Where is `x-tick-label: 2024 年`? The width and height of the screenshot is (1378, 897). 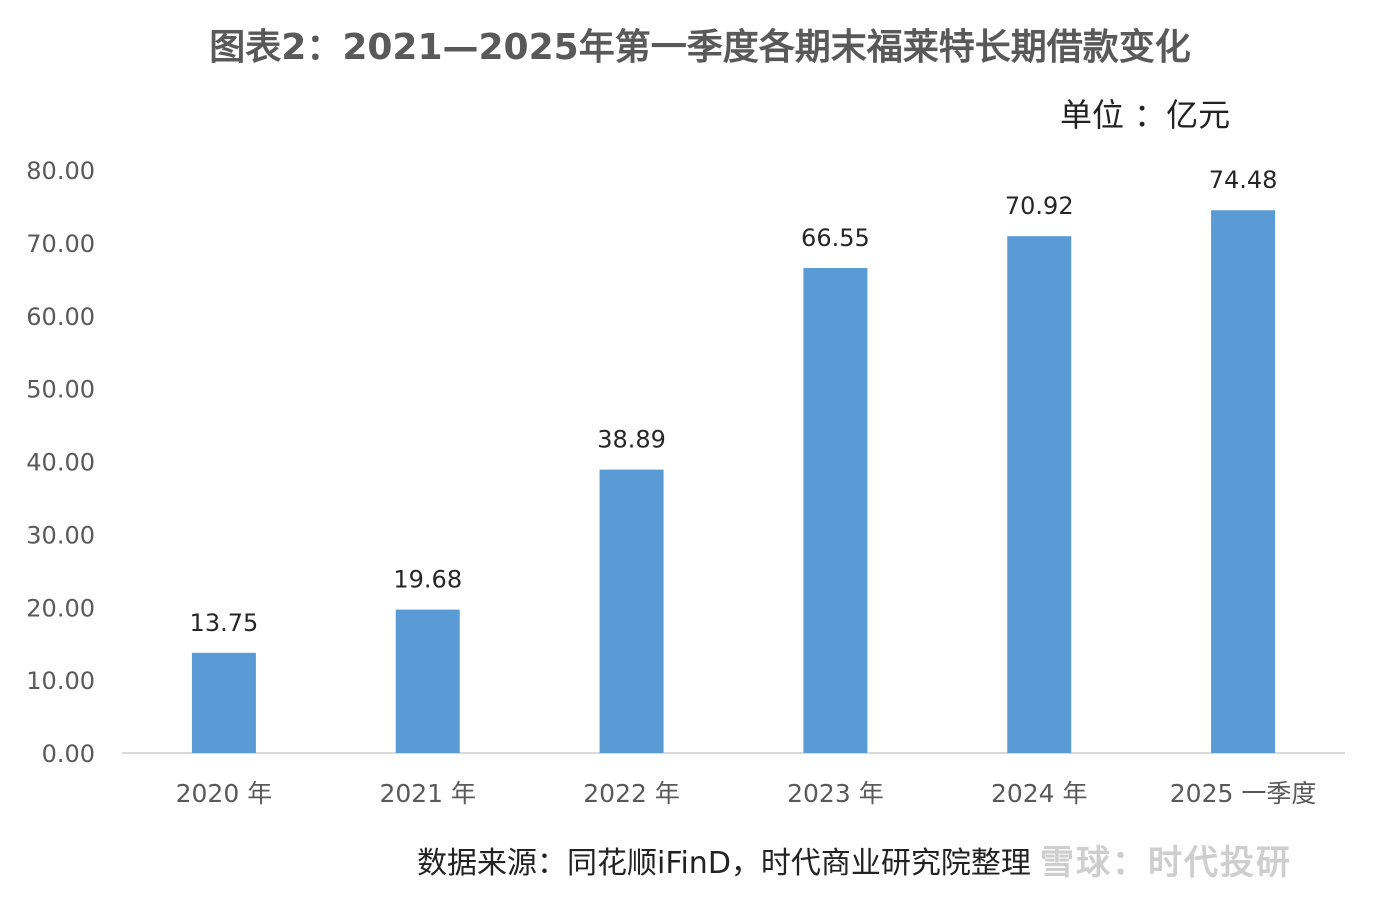
x-tick-label: 2024 年 is located at coordinates (1039, 793).